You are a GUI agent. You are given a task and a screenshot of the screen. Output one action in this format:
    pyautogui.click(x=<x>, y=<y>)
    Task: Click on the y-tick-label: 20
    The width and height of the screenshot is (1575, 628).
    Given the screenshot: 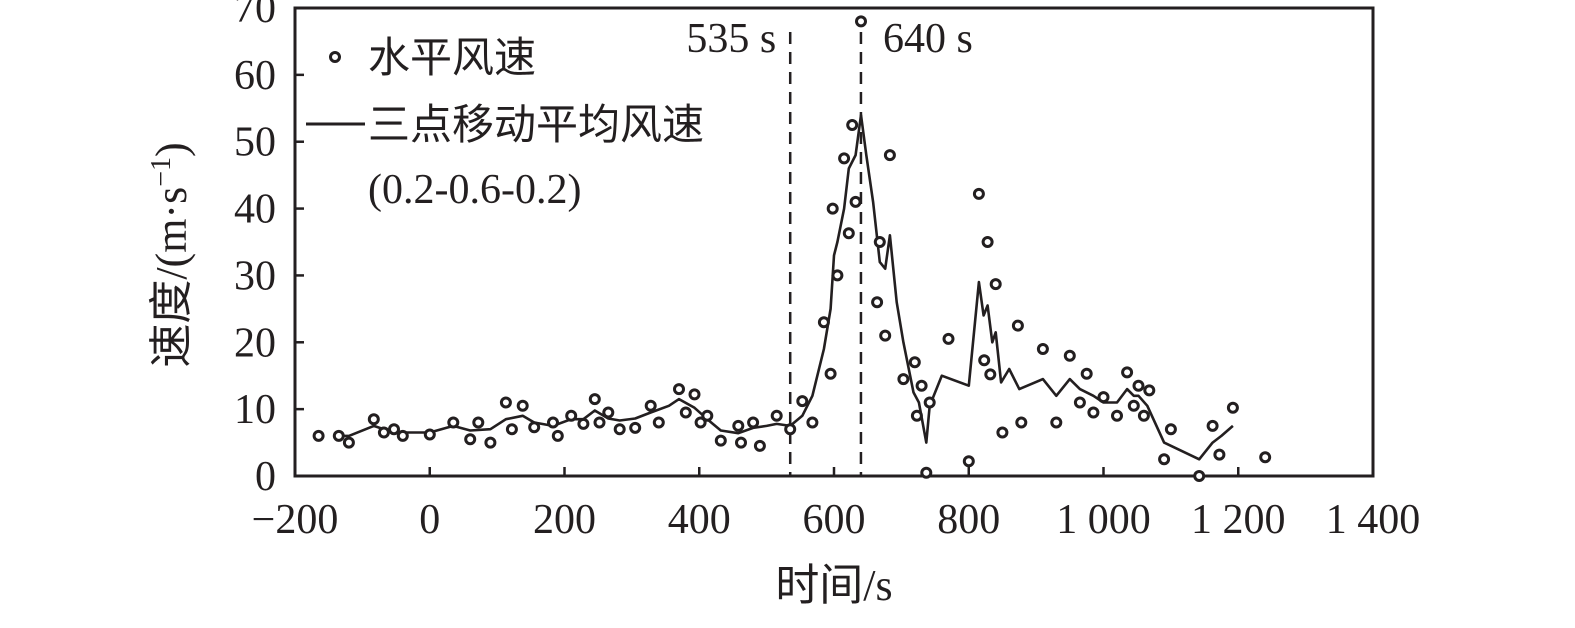 What is the action you would take?
    pyautogui.click(x=255, y=343)
    